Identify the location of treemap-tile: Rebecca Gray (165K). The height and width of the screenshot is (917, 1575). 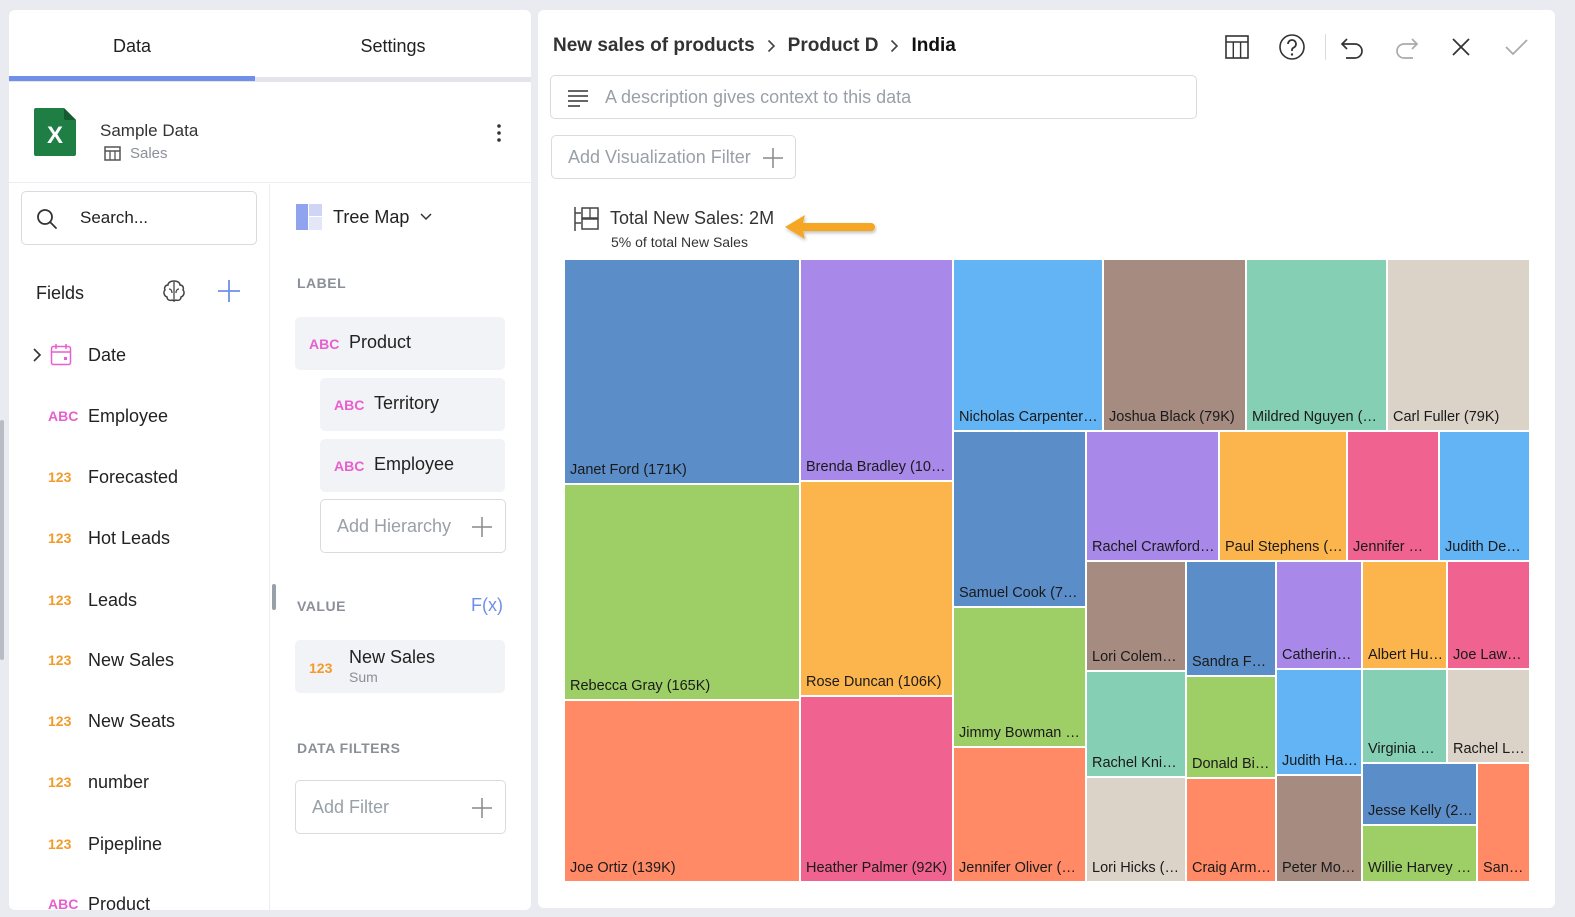
(682, 592).